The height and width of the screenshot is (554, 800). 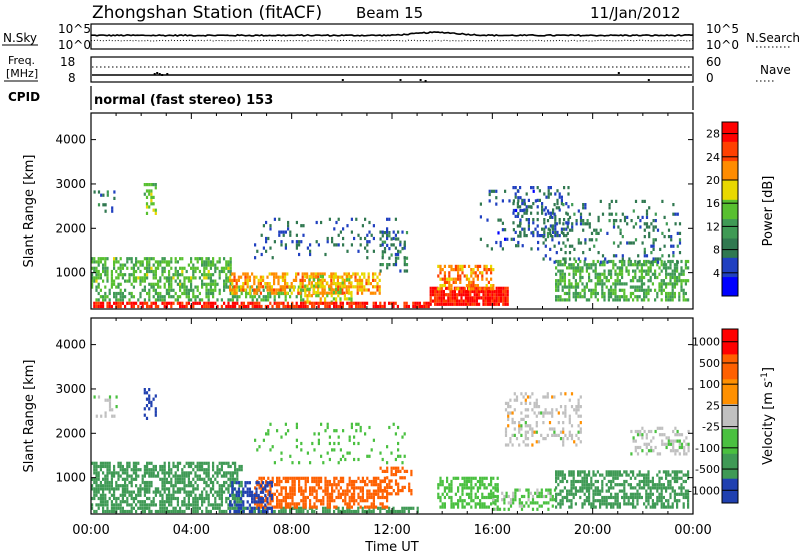 What do you see at coordinates (154, 74) in the screenshot?
I see `freq-outlier-point` at bounding box center [154, 74].